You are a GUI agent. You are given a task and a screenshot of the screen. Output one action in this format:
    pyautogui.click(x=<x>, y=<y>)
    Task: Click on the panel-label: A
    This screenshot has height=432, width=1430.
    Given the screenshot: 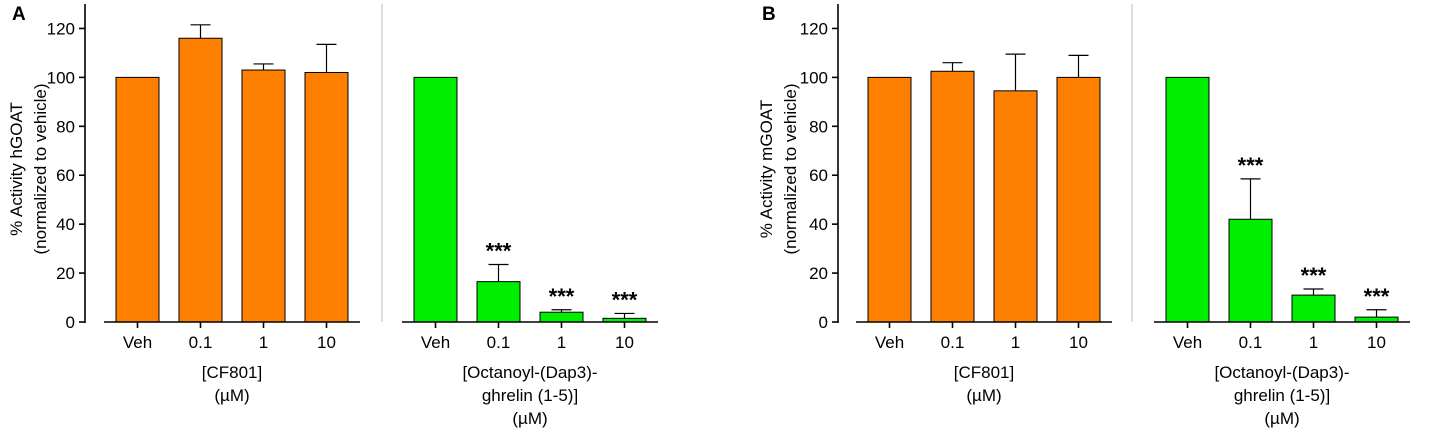 What is the action you would take?
    pyautogui.click(x=19, y=14)
    